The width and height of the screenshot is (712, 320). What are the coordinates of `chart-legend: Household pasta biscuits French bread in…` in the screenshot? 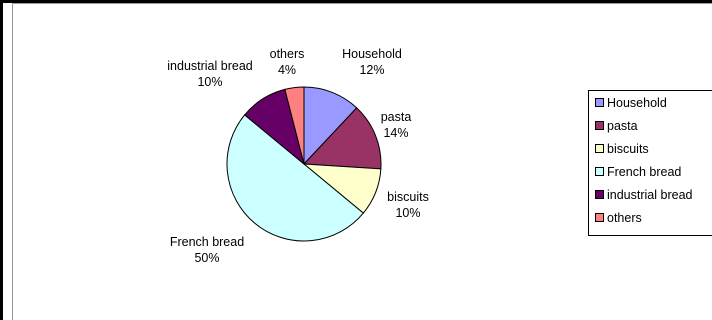 It's located at (650, 163).